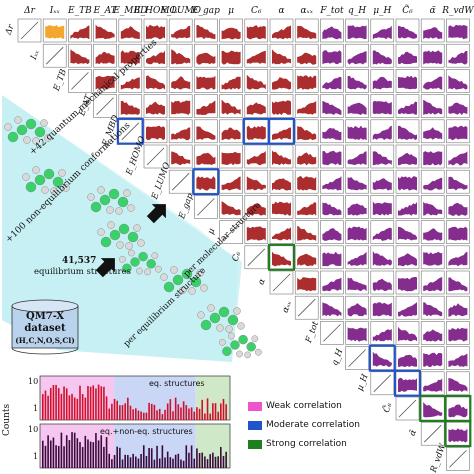 The height and width of the screenshot is (474, 474). What do you see at coordinates (155, 11) in the screenshot?
I see `top-label-E_HOMO: E_HOMO` at bounding box center [155, 11].